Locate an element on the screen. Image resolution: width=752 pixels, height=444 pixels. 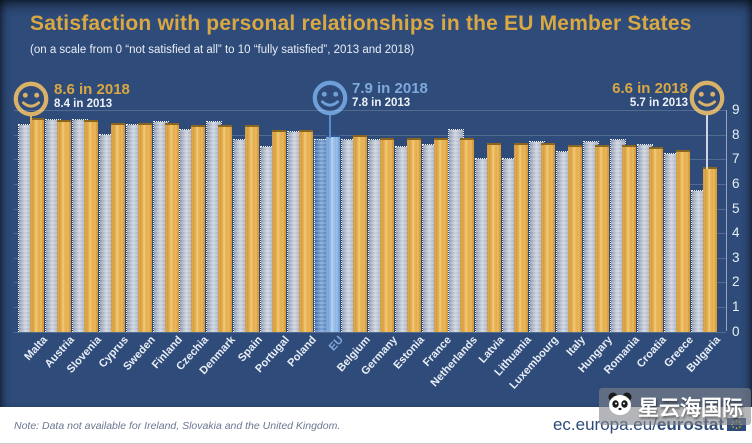
bar-2013-italy is located at coordinates (564, 241).